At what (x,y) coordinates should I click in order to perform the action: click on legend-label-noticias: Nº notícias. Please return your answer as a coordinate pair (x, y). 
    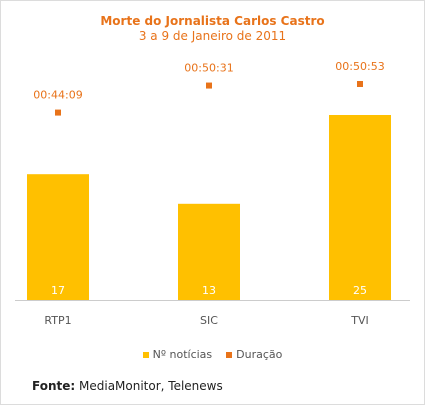
    Looking at the image, I should click on (182, 354).